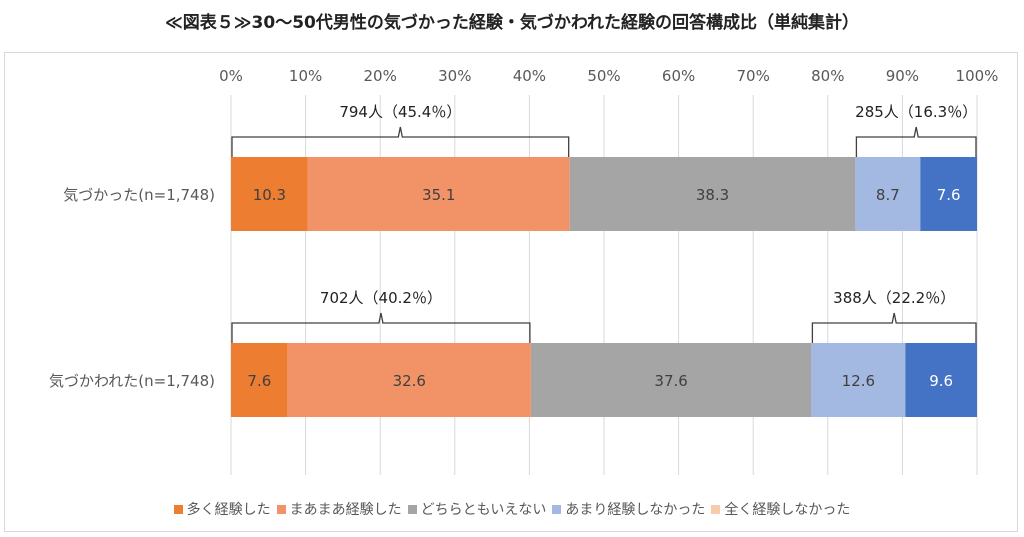 The height and width of the screenshot is (537, 1024). What do you see at coordinates (529, 76) in the screenshot?
I see `x-tick-label: 40%` at bounding box center [529, 76].